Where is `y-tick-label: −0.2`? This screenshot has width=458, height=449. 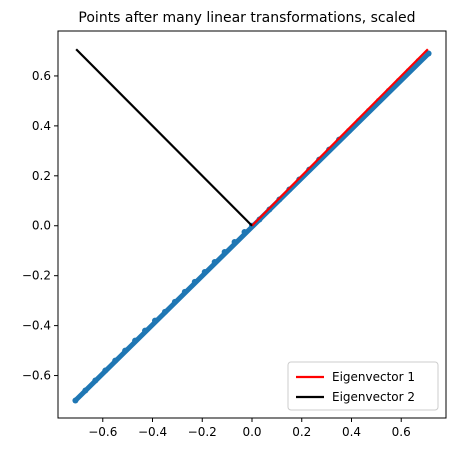 y-tick-label: −0.2 is located at coordinates (36, 276).